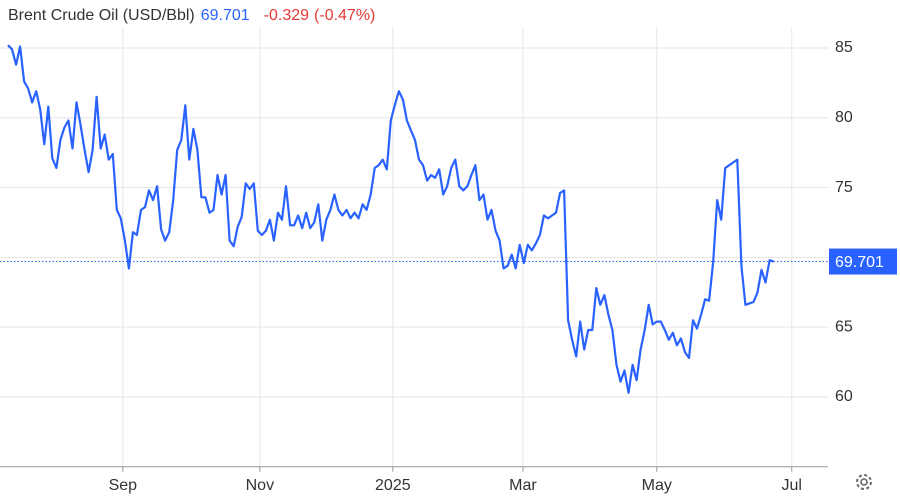 Image resolution: width=900 pixels, height=499 pixels. Describe the element at coordinates (844, 187) in the screenshot. I see `y-tick-label: 75` at that location.